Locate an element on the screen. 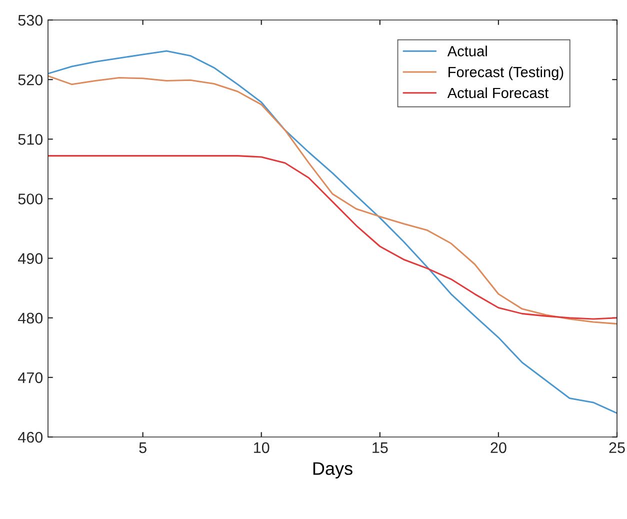  x-tick-label: 5 is located at coordinates (142, 448).